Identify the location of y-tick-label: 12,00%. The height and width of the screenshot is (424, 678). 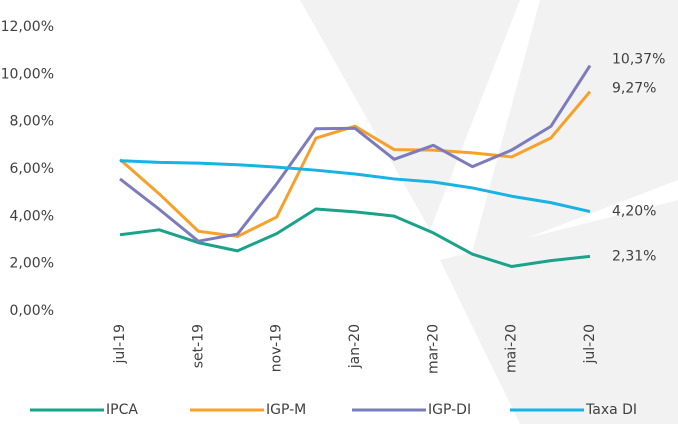
(27, 27).